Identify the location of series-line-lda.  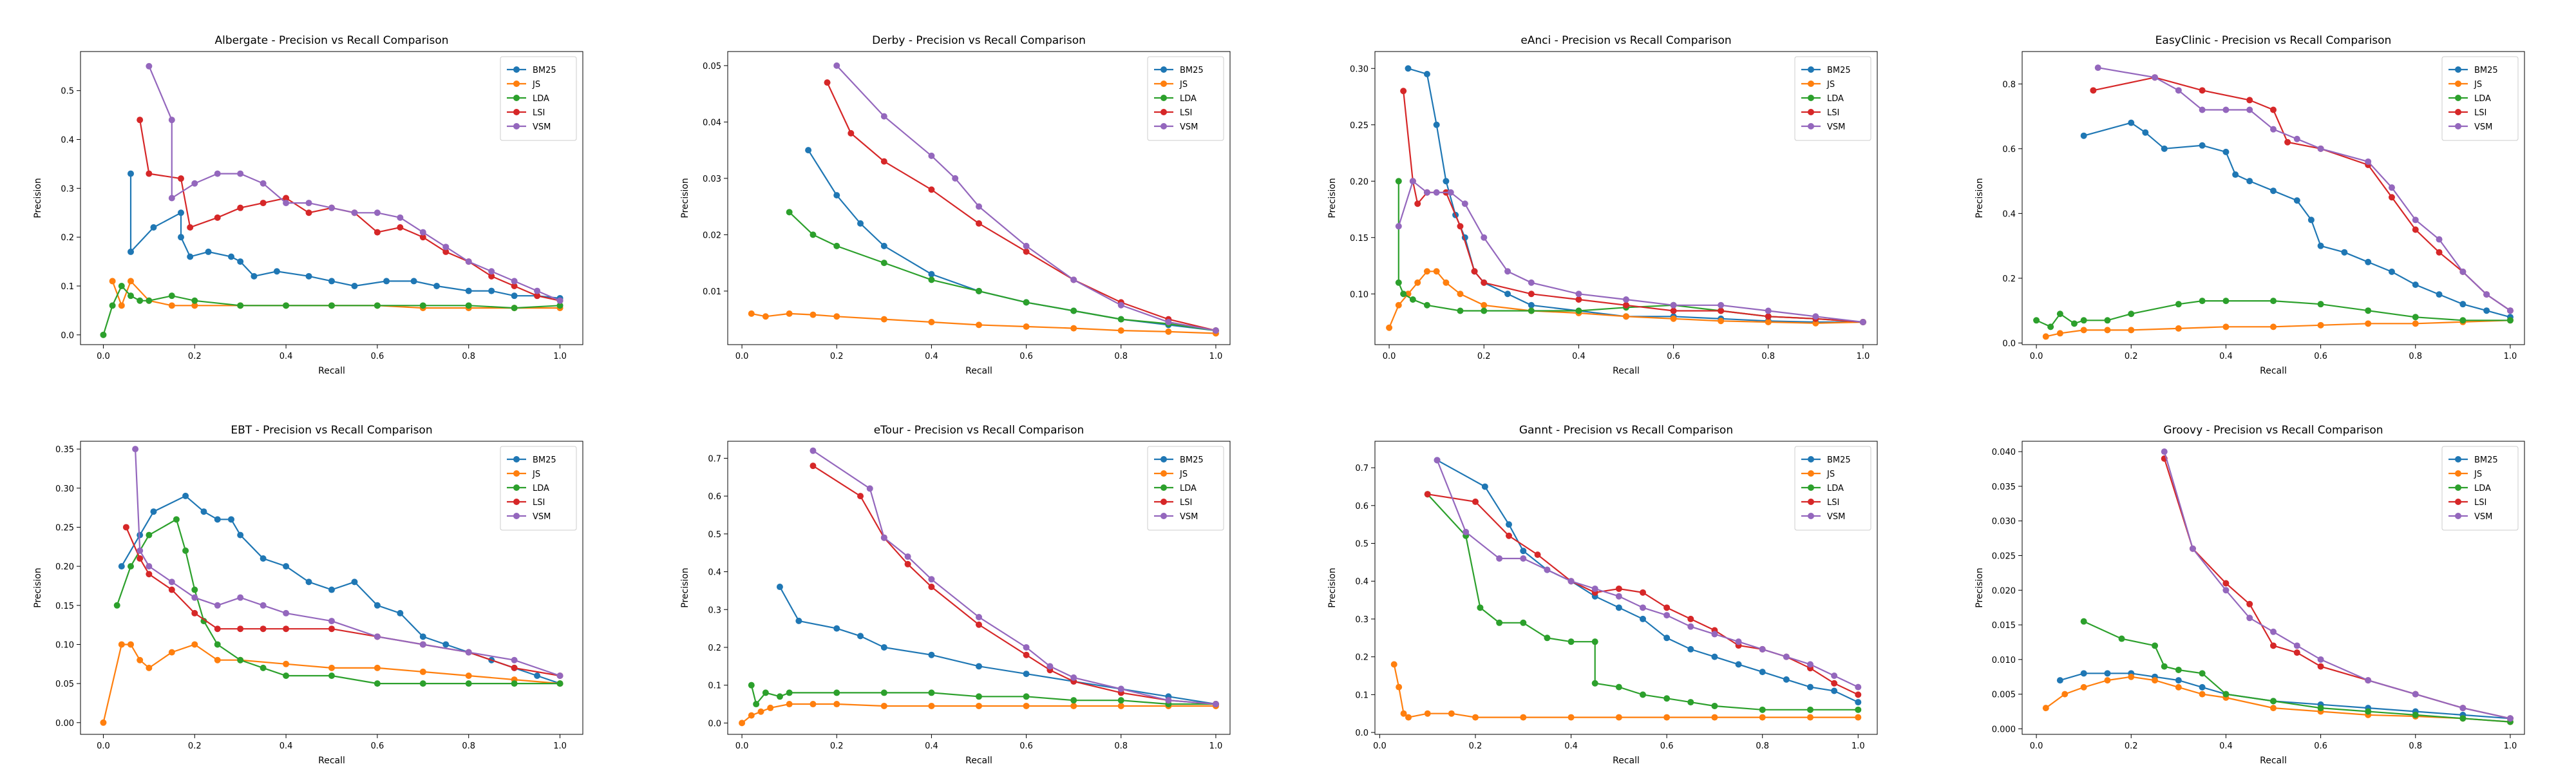
(2273, 314).